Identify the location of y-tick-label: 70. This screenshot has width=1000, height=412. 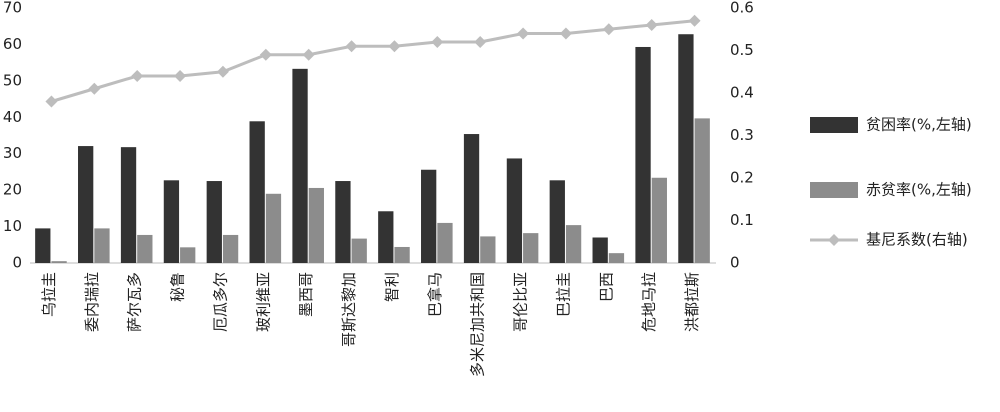
(12, 8).